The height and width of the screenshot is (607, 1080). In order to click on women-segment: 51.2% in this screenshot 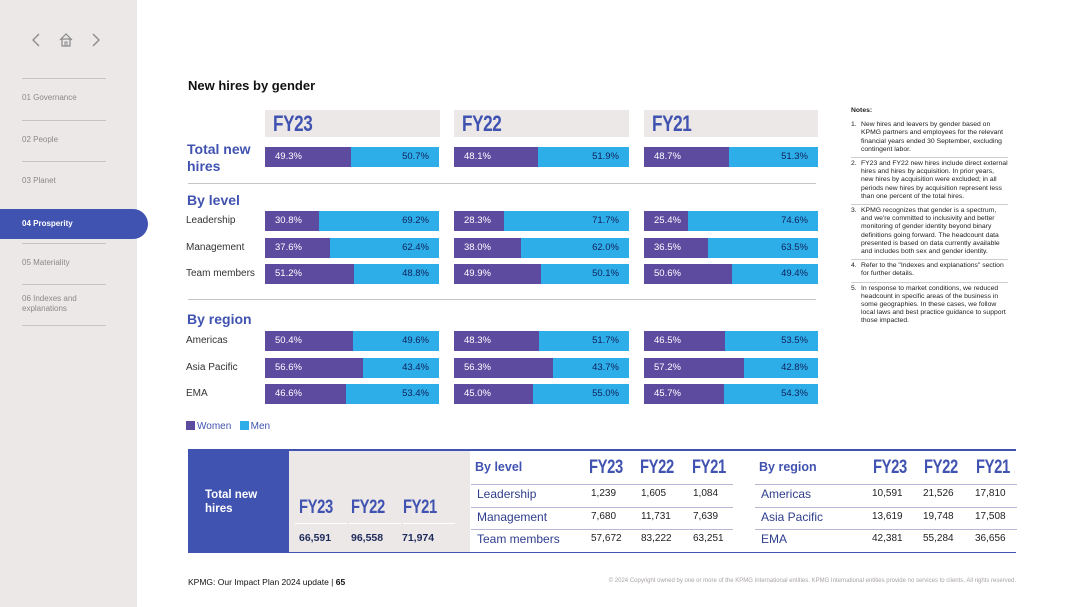, I will do `click(309, 274)`.